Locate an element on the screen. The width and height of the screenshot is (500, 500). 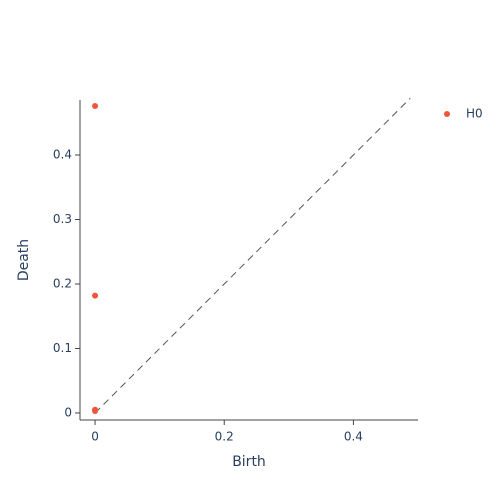
x-axis-label: Birth is located at coordinates (249, 462).